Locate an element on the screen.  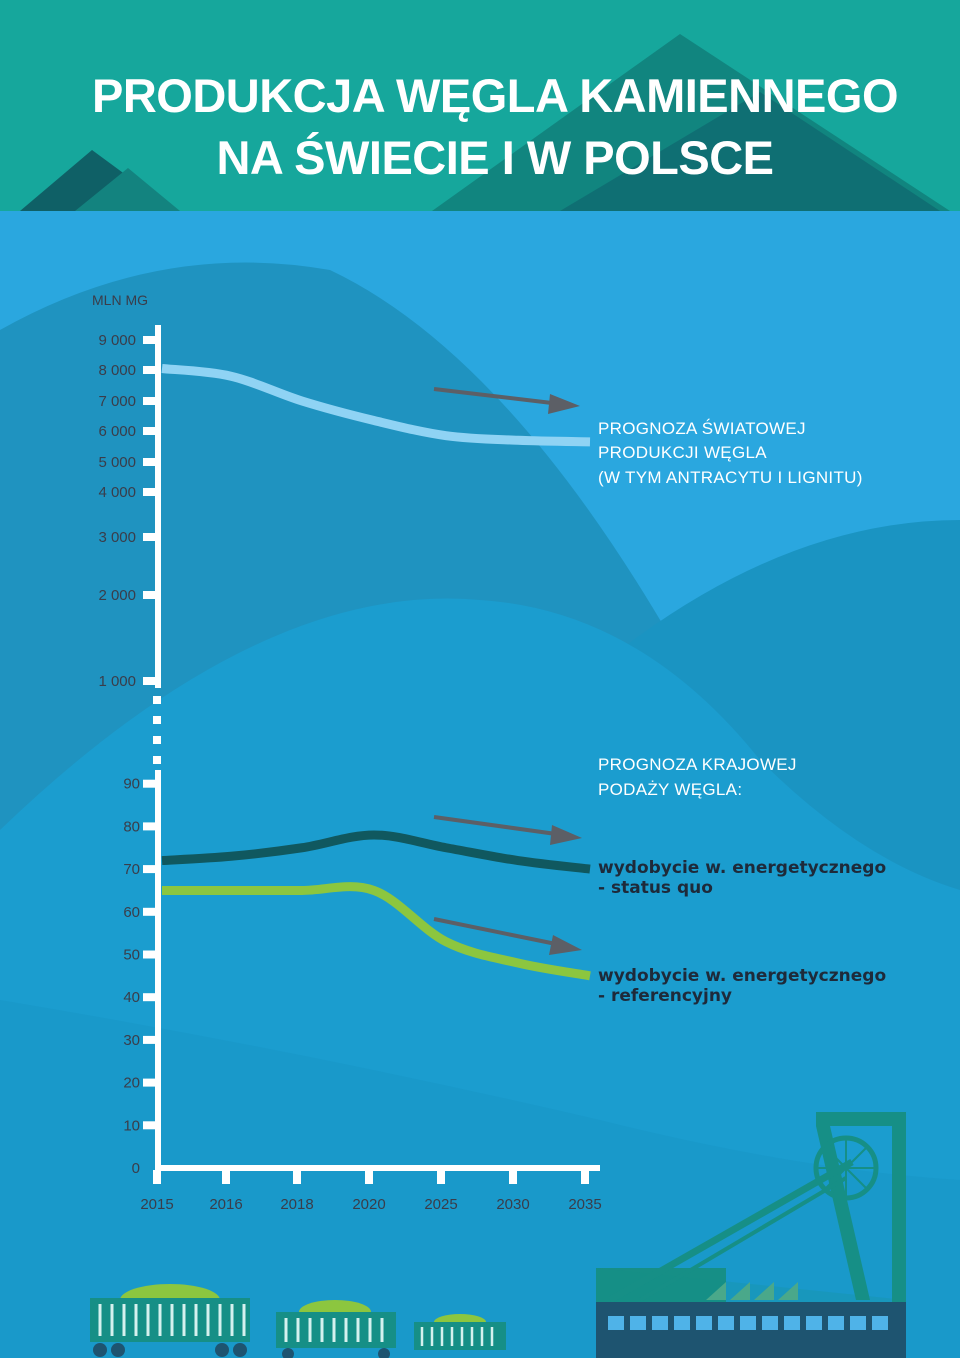
world-y-tick-label: 8 000 is located at coordinates (117, 370).